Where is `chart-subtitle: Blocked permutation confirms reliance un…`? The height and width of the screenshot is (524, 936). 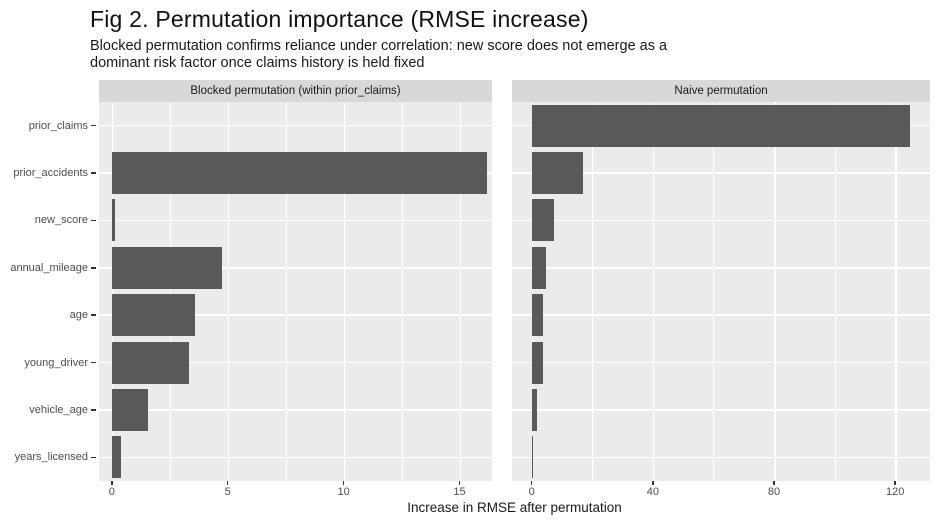
chart-subtitle: Blocked permutation confirms reliance un… is located at coordinates (378, 55).